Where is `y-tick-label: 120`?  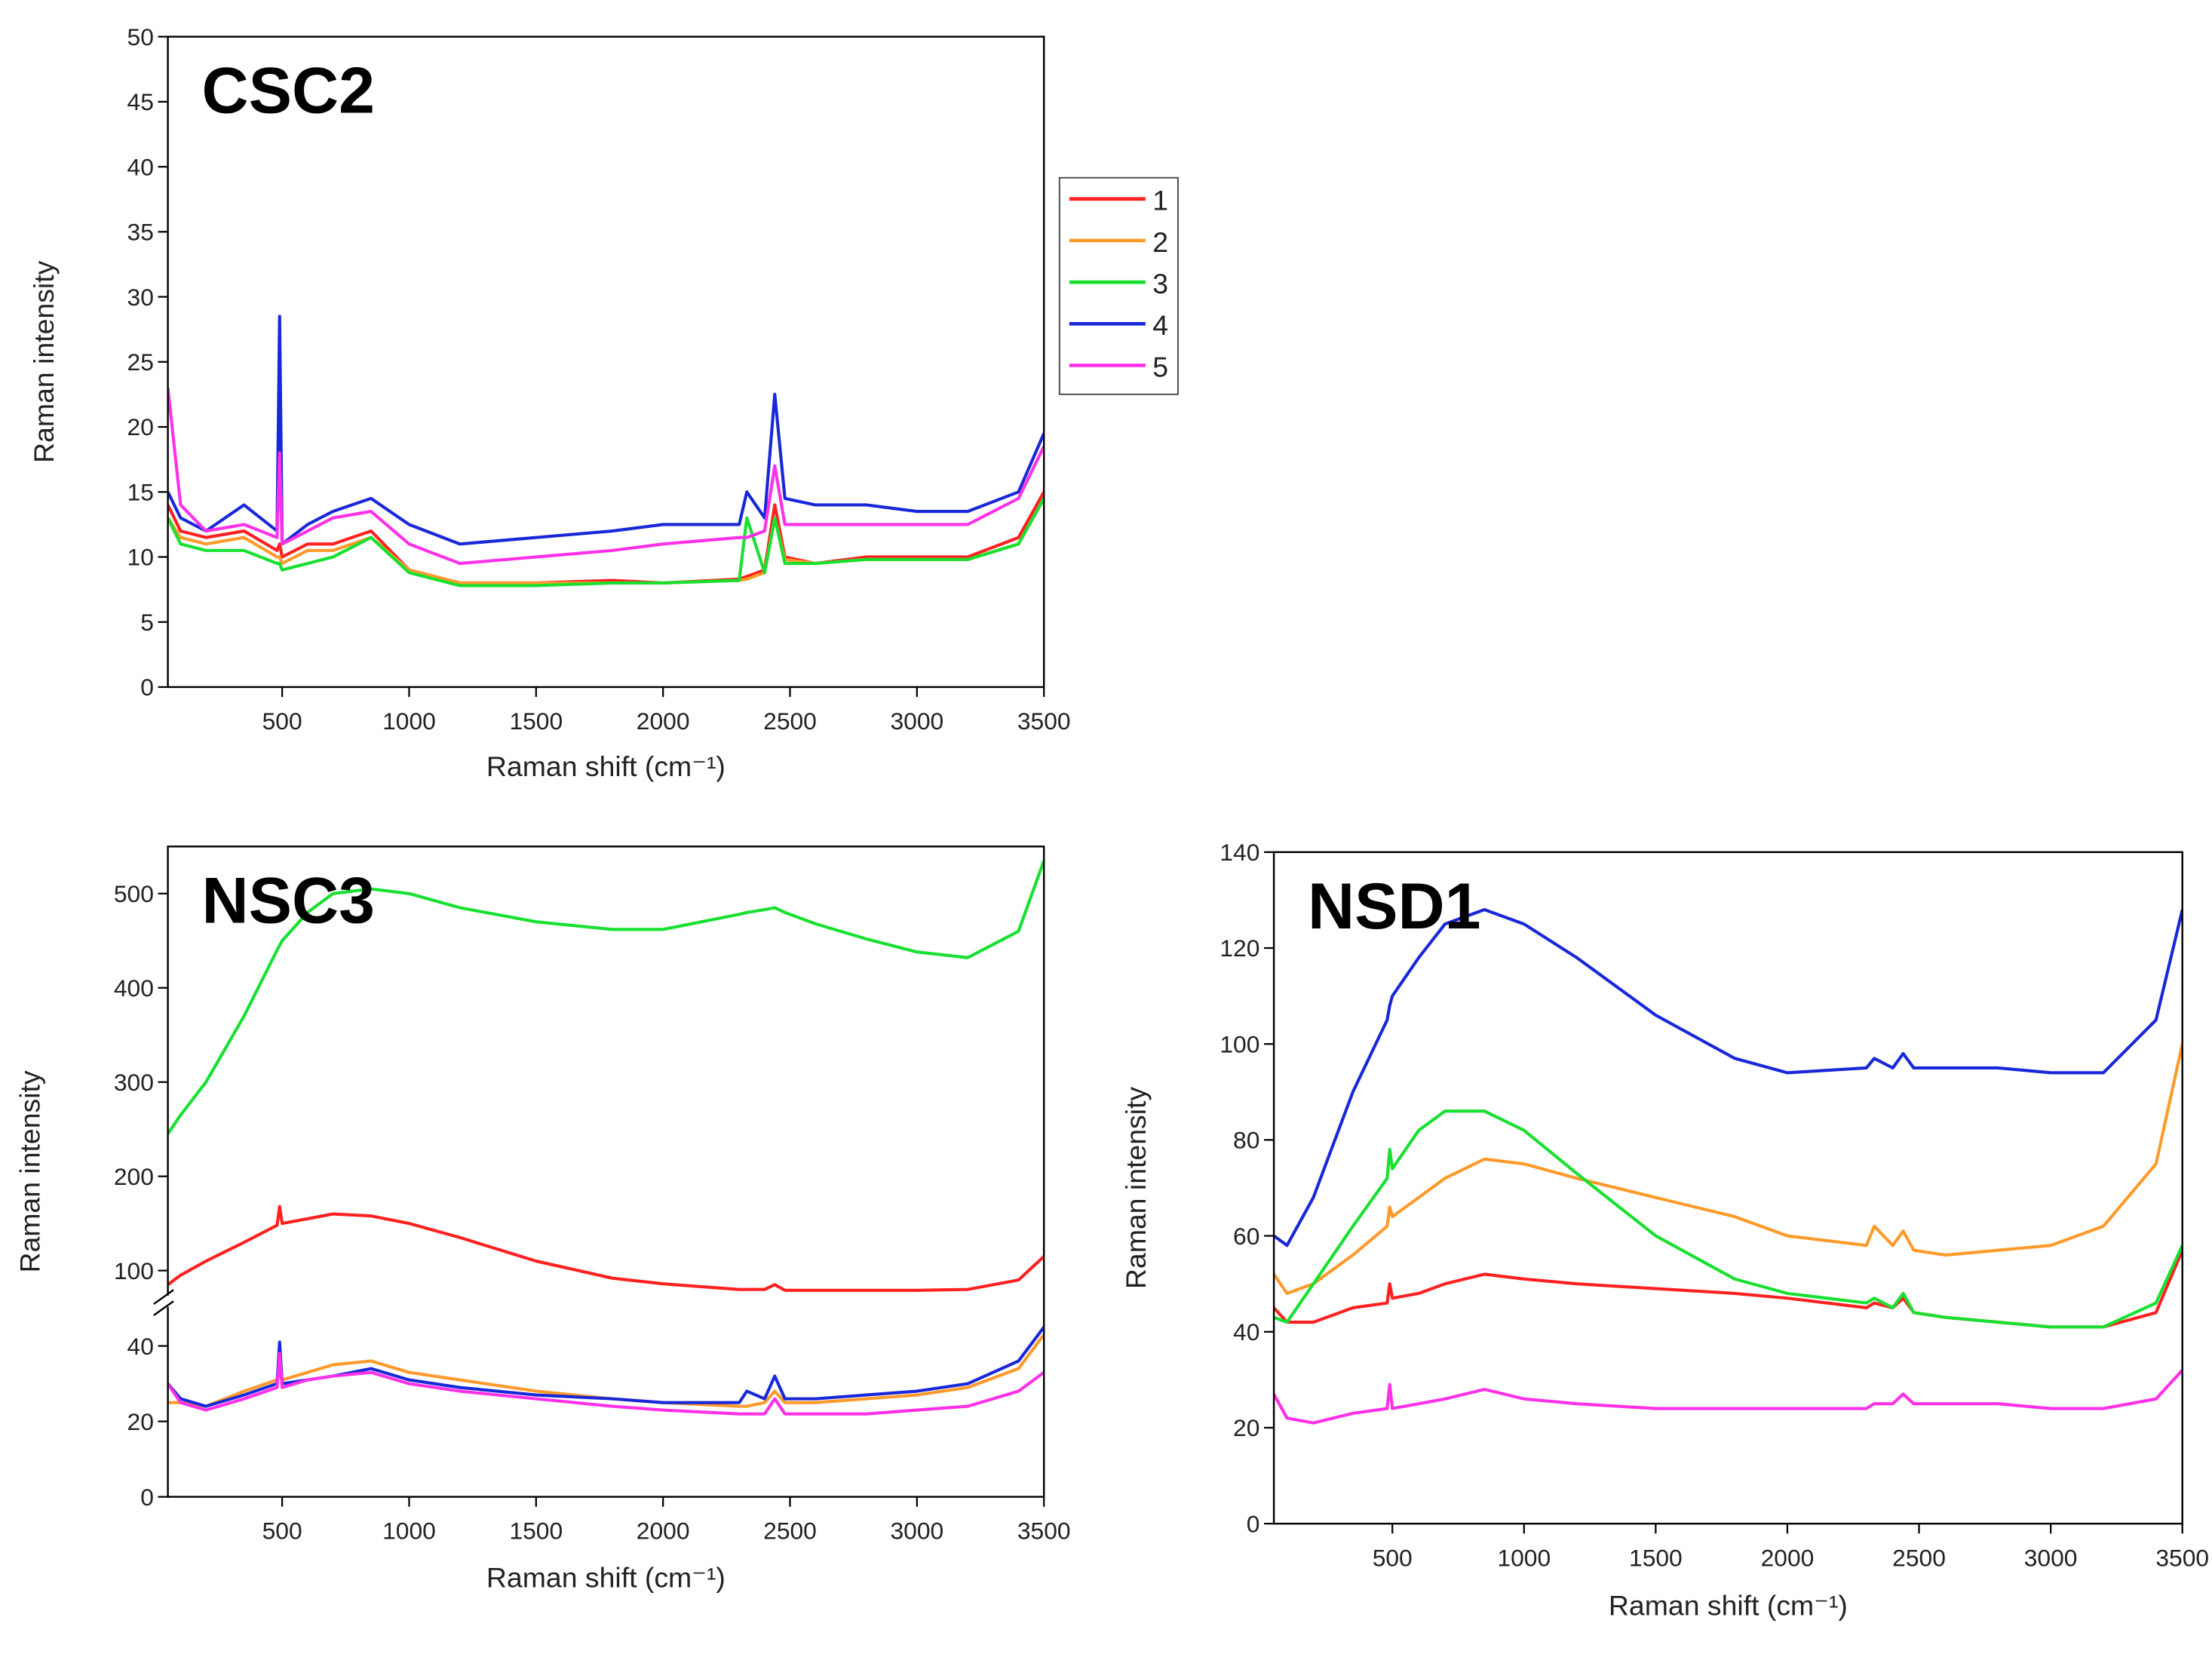
y-tick-label: 120 is located at coordinates (1239, 948).